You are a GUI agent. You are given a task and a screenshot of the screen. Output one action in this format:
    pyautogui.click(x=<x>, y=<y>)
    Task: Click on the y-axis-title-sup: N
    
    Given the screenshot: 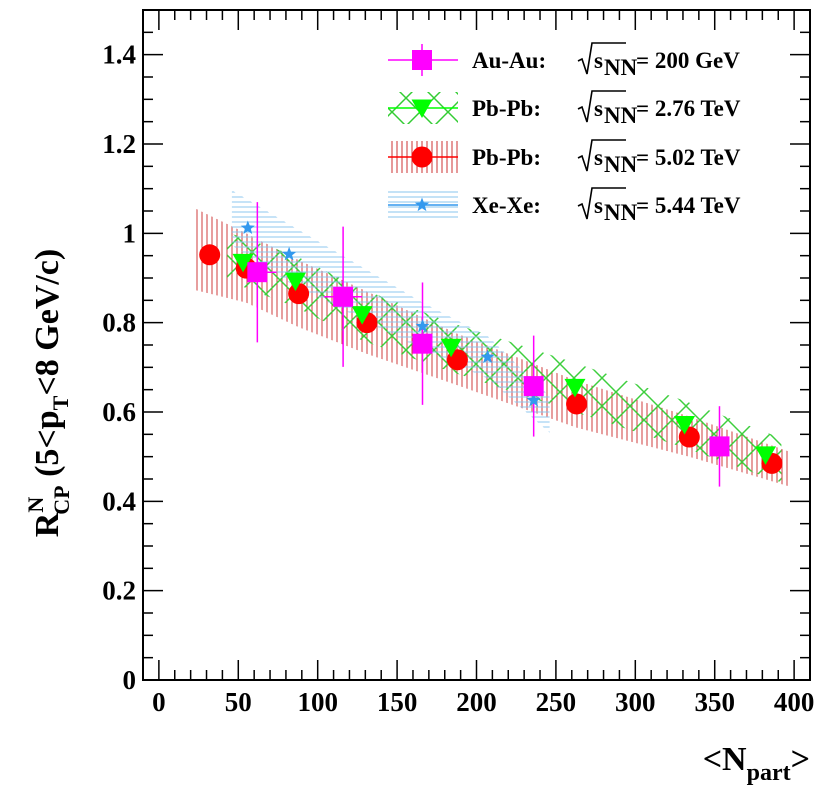 What is the action you would take?
    pyautogui.click(x=35, y=505)
    